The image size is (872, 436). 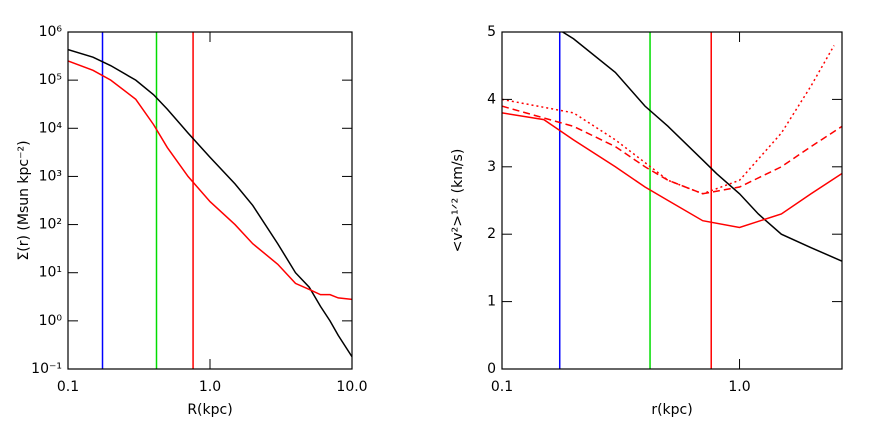 I want to click on y-tick-label: 10², so click(x=50, y=225).